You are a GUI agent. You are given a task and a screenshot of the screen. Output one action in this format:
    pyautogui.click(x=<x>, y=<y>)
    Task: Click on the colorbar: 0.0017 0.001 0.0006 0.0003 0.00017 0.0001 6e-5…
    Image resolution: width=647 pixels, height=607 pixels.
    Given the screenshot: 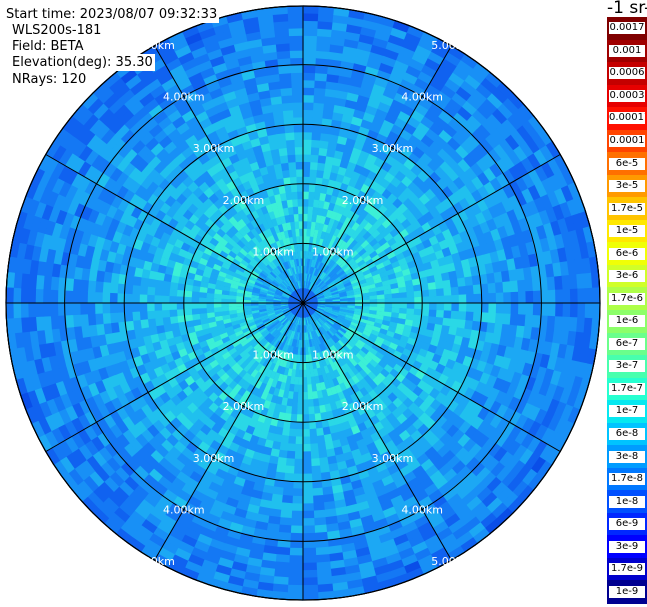 What is the action you would take?
    pyautogui.click(x=627, y=310)
    